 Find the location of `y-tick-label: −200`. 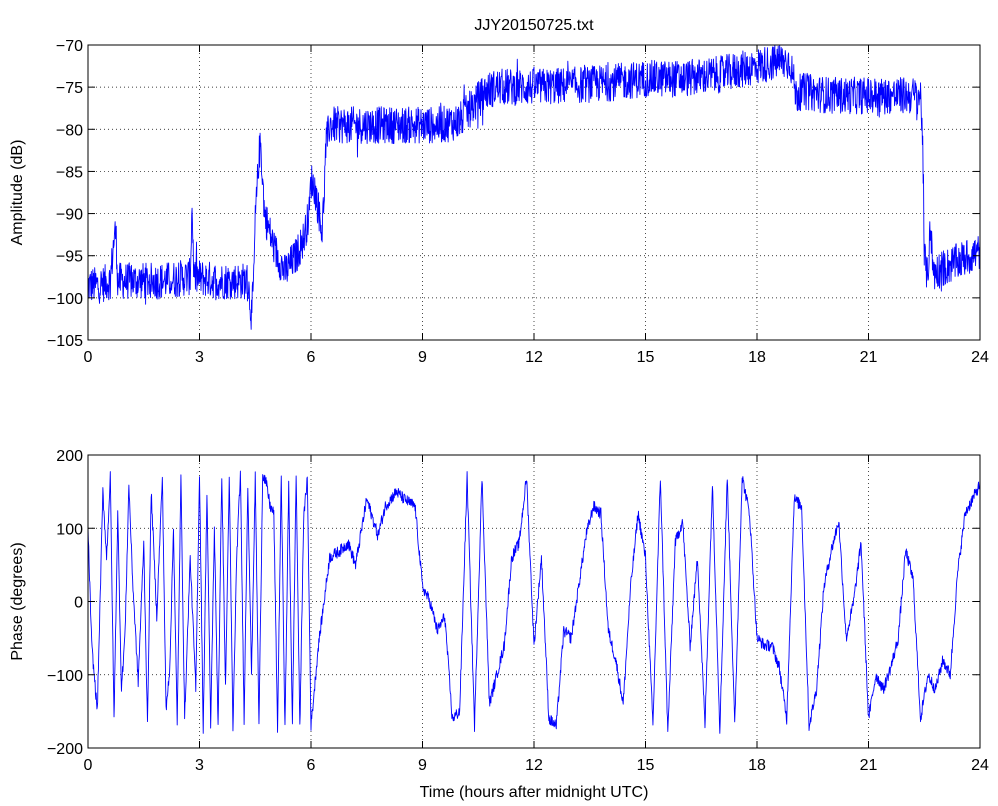

y-tick-label: −200 is located at coordinates (65, 749).